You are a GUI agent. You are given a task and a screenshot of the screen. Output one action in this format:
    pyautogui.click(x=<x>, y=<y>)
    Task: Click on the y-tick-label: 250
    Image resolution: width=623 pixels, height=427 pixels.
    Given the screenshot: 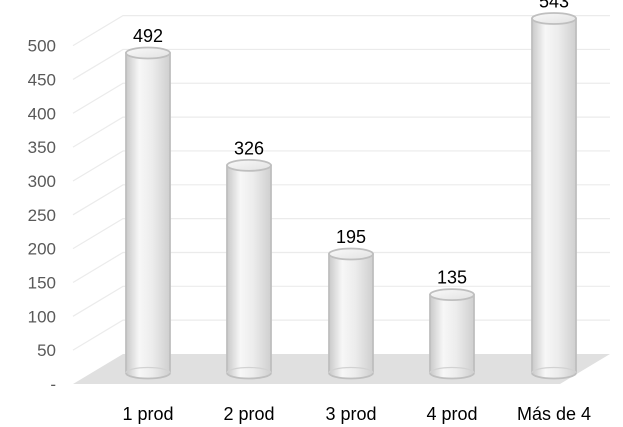 What is the action you would take?
    pyautogui.click(x=42, y=215)
    